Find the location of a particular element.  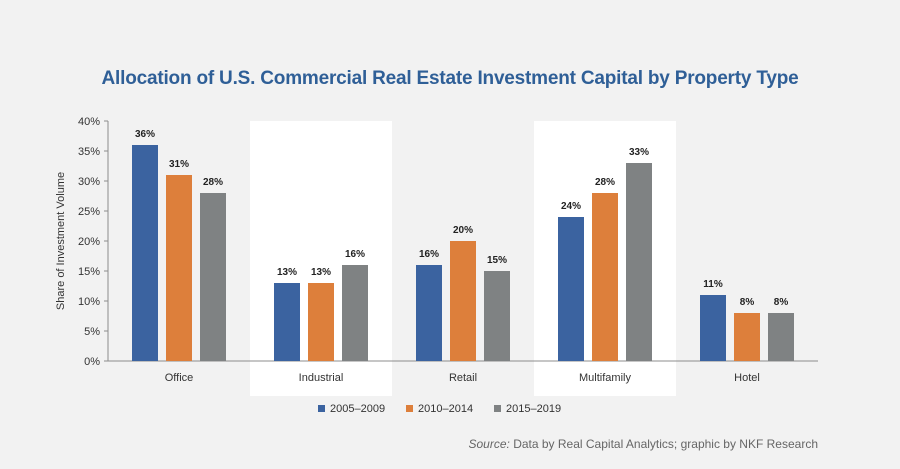

data-label: 15% is located at coordinates (497, 260).